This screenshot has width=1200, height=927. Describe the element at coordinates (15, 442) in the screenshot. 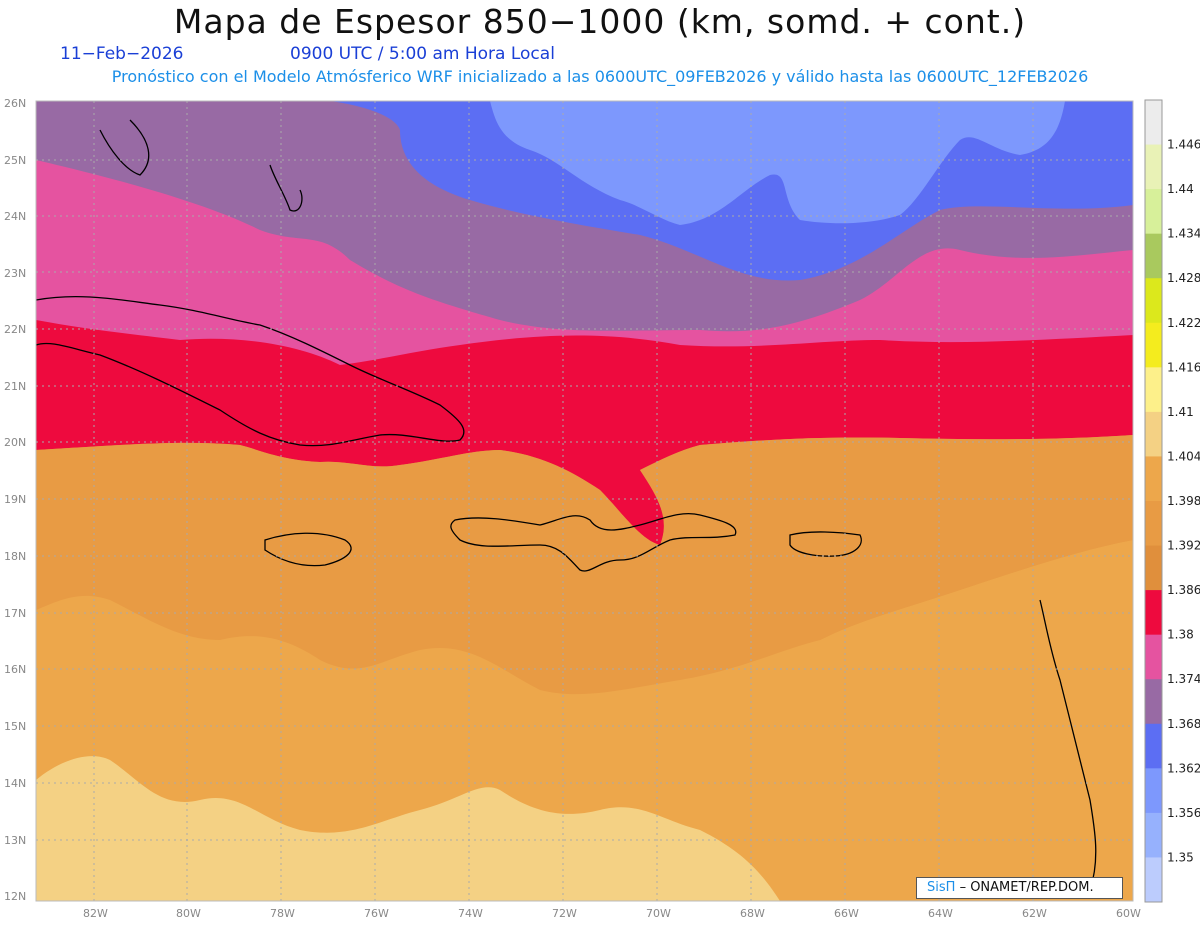

I see `lat-label-20n: 20N` at that location.